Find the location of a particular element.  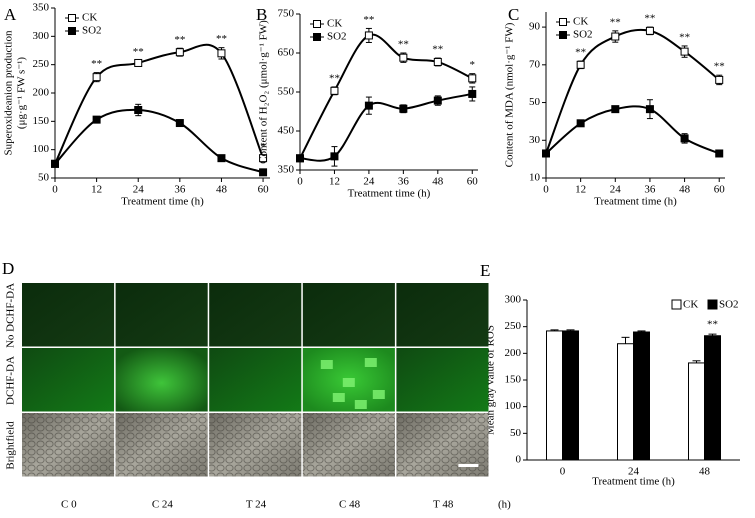

column-label: C 0 is located at coordinates (69, 505).